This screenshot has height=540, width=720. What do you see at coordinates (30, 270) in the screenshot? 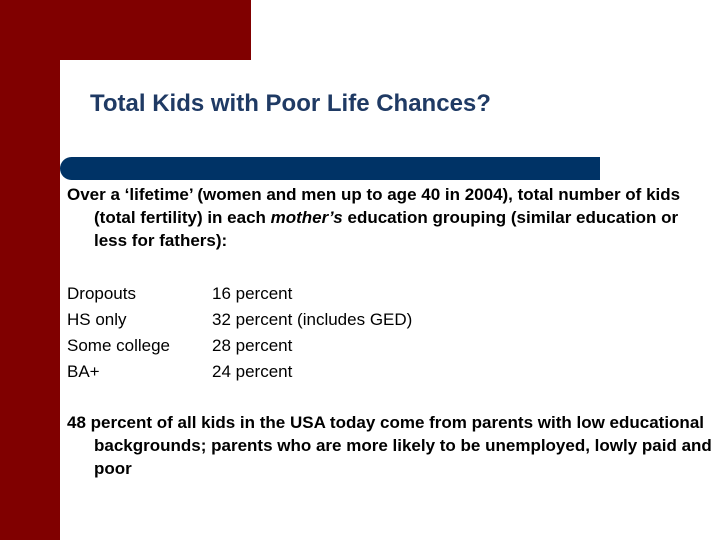
I see `left-decorative-band` at bounding box center [30, 270].